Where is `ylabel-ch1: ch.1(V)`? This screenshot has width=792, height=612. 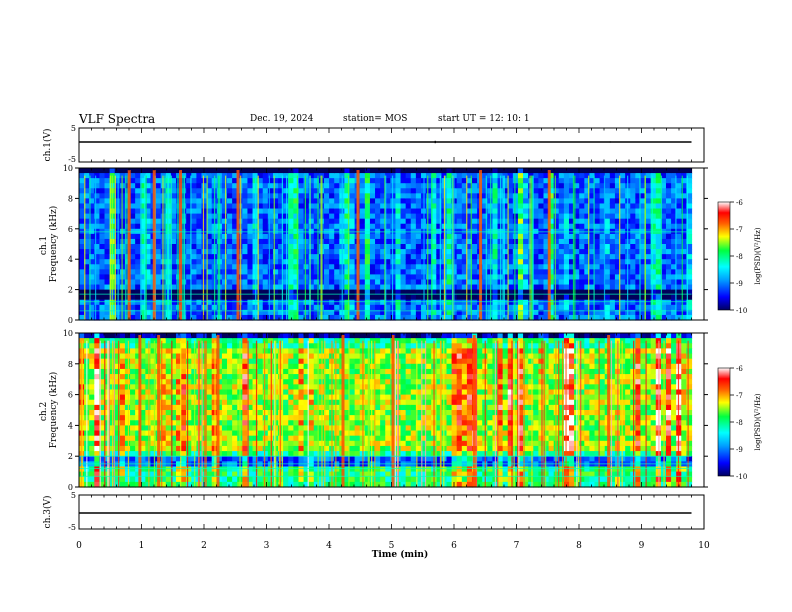
ylabel-ch1: ch.1(V) is located at coordinates (47, 145).